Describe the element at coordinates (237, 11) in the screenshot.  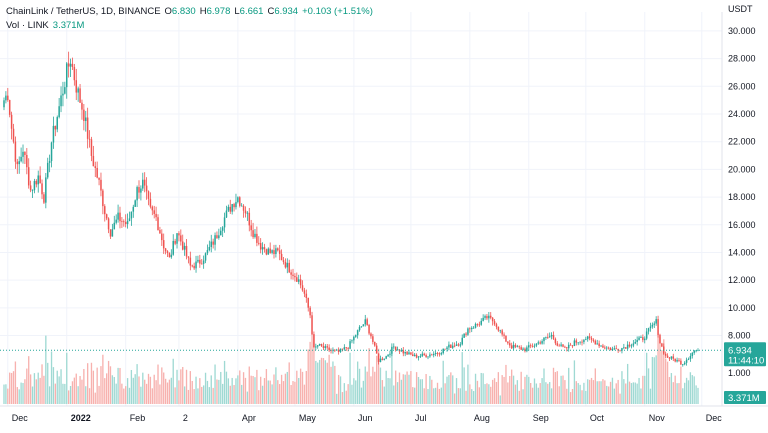
I see `low-label: L` at that location.